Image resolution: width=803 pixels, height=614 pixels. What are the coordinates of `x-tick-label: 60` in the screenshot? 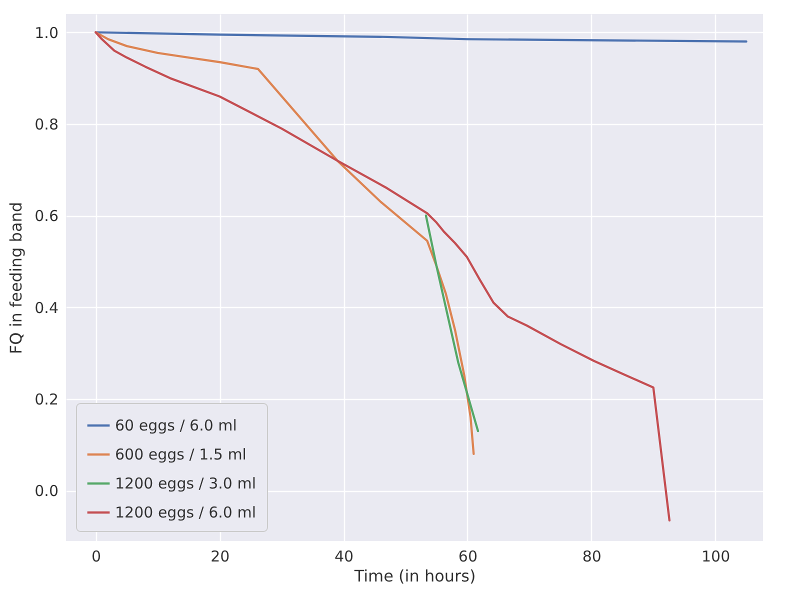 It's located at (468, 557).